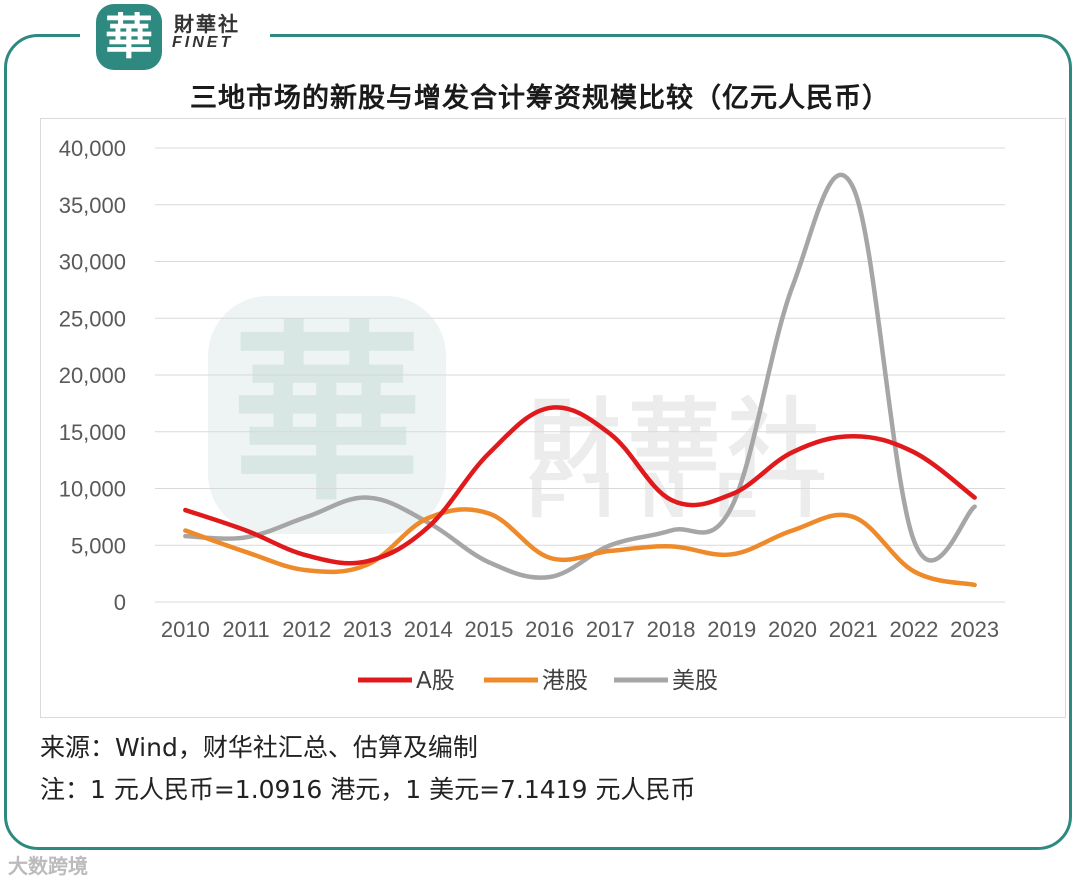  I want to click on y-tick-label: 35,000, so click(92, 205).